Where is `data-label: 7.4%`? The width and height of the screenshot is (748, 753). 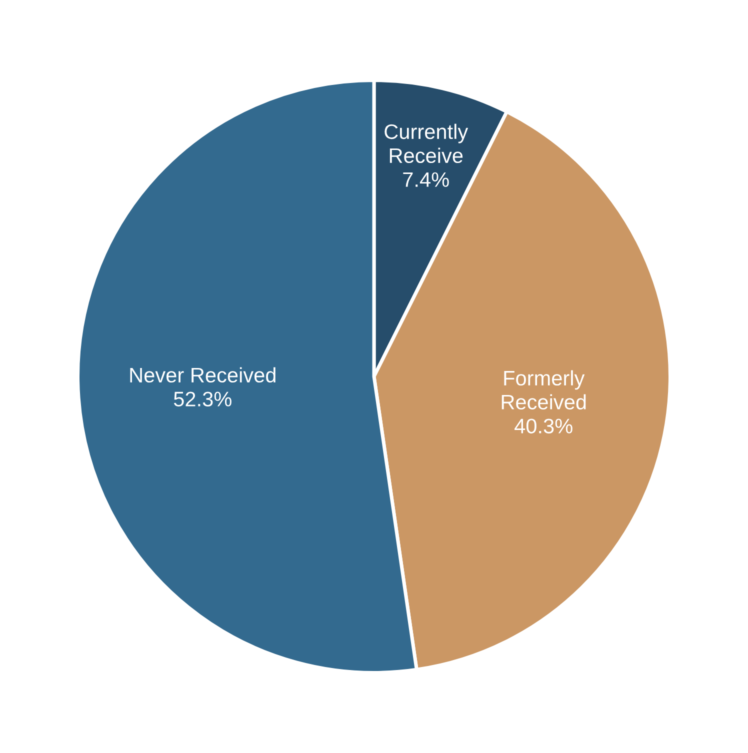
data-label: 7.4% is located at coordinates (426, 179).